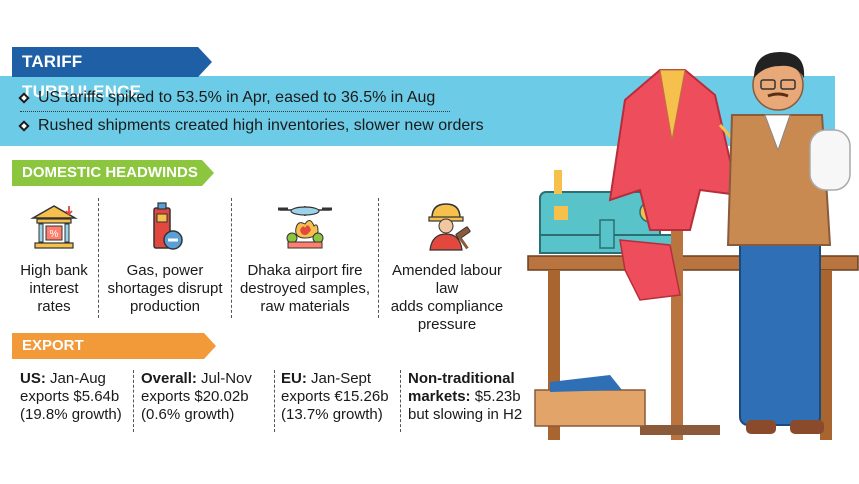  What do you see at coordinates (590, 408) in the screenshot?
I see `shoe-box` at bounding box center [590, 408].